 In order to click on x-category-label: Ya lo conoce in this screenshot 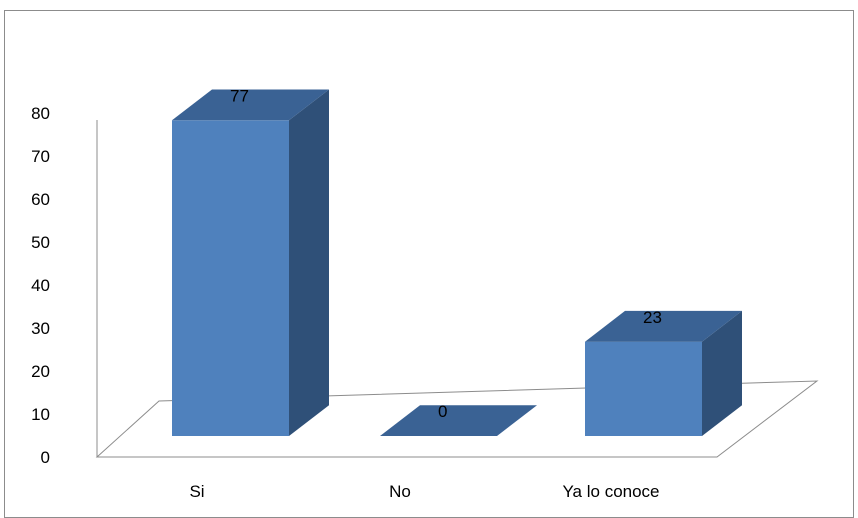, I will do `click(610, 491)`.